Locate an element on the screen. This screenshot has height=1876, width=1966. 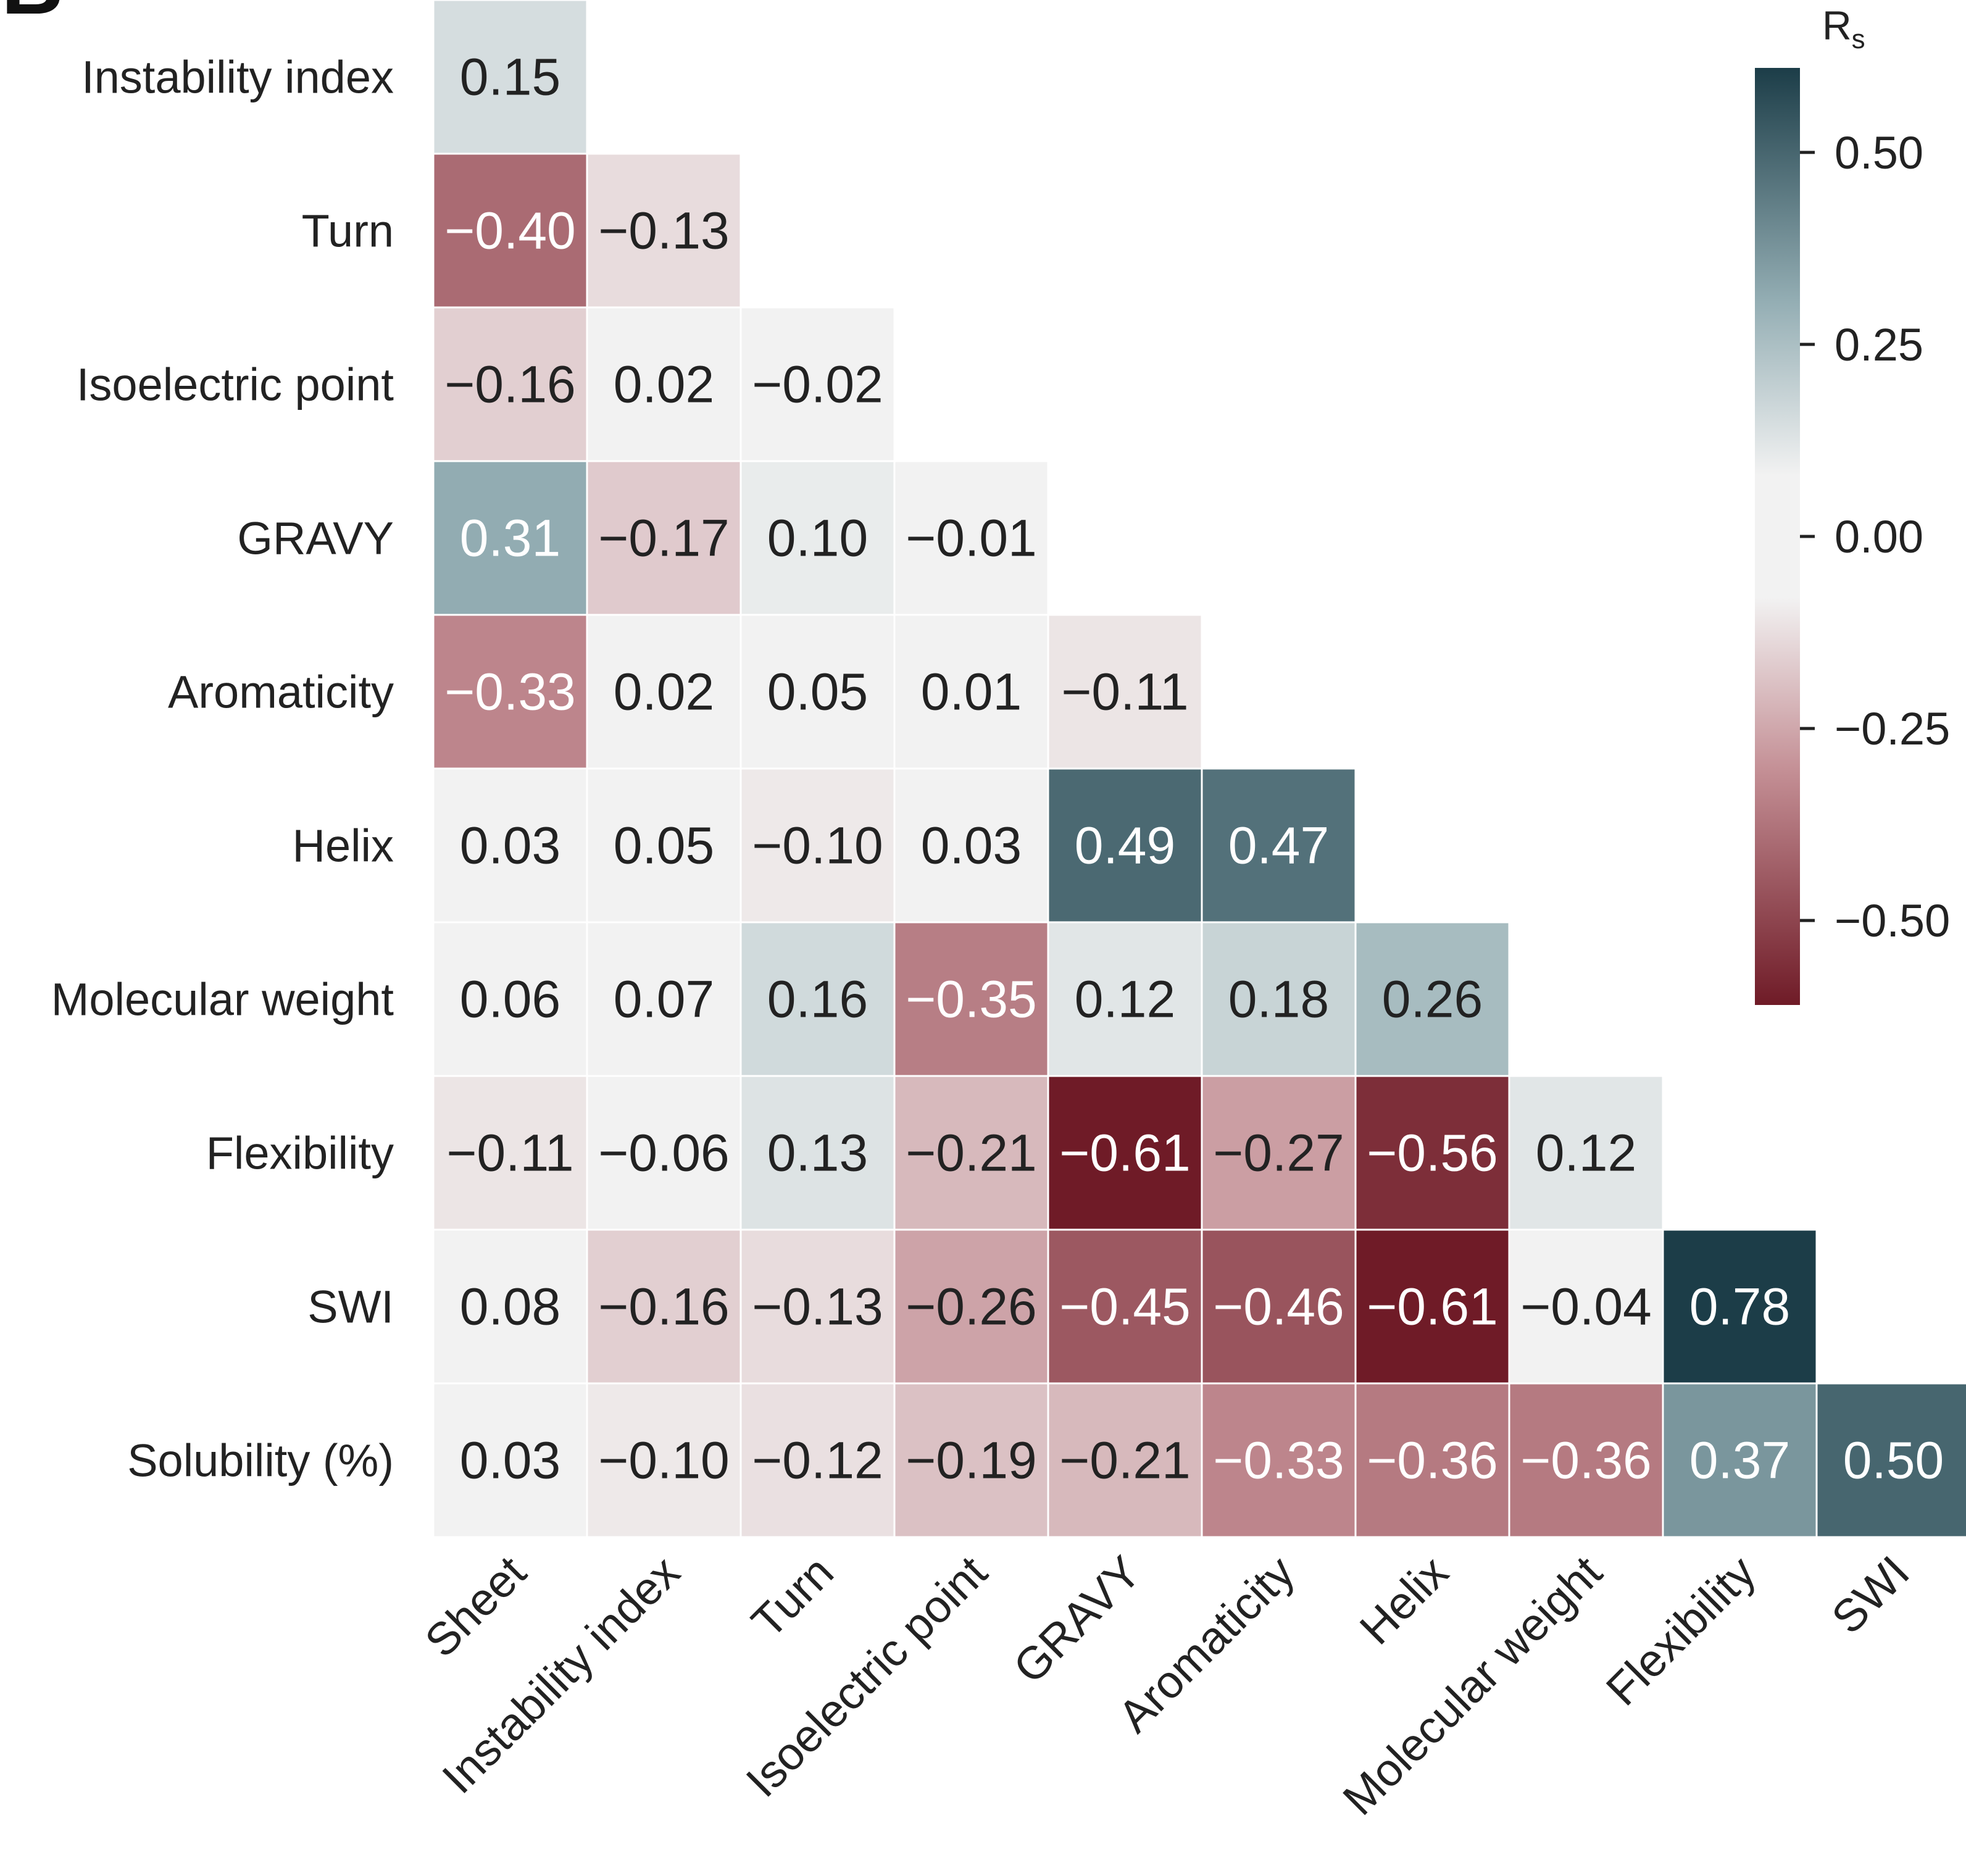
column-label: GRAVY is located at coordinates (1077, 1620).